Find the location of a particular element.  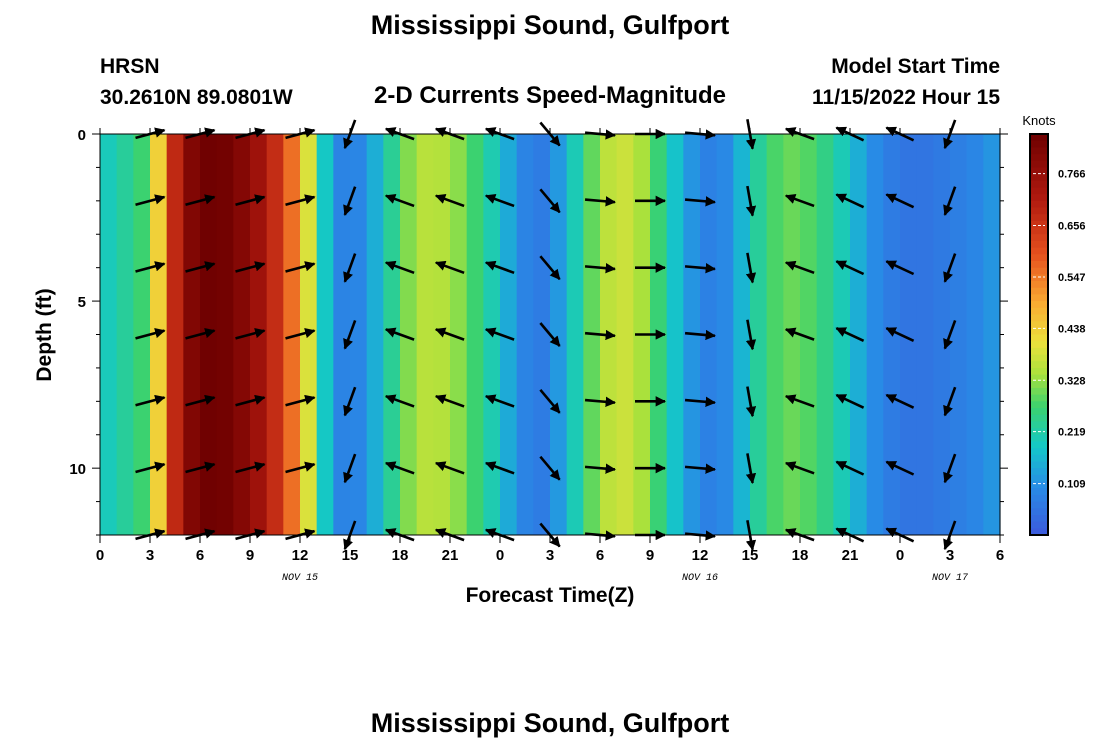

date-label: NOV 16 is located at coordinates (700, 578).